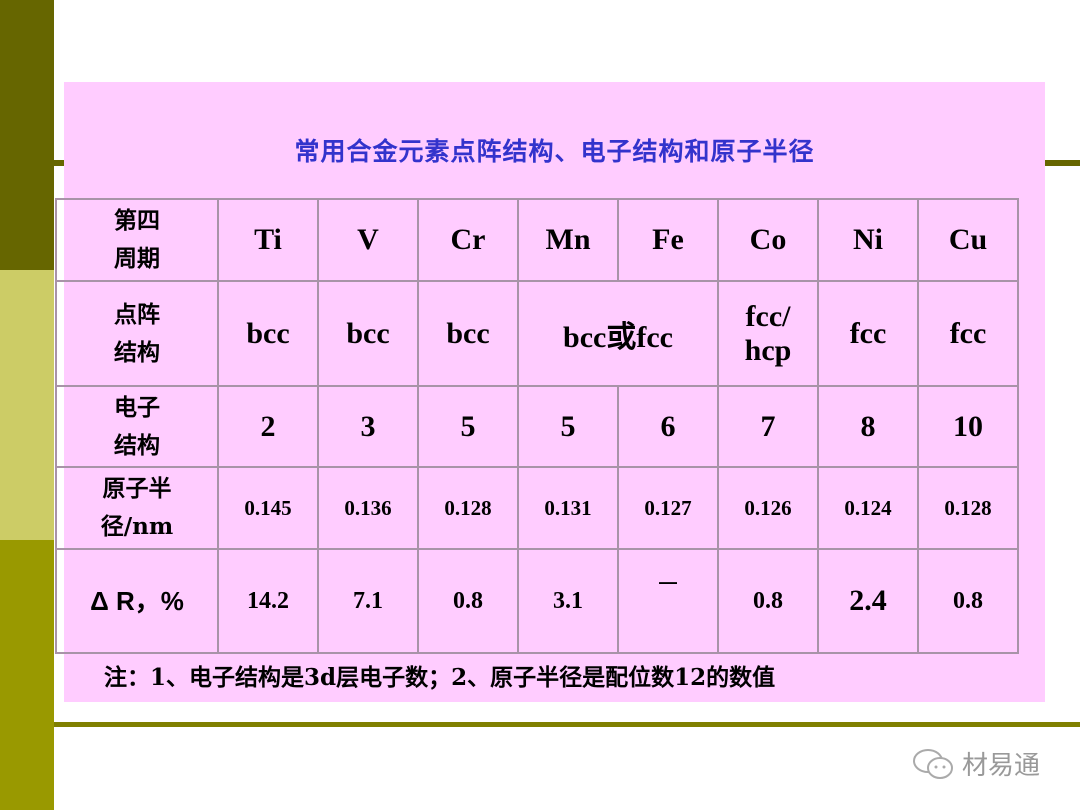 The image size is (1080, 810). I want to click on cell: 0.124, so click(868, 508).